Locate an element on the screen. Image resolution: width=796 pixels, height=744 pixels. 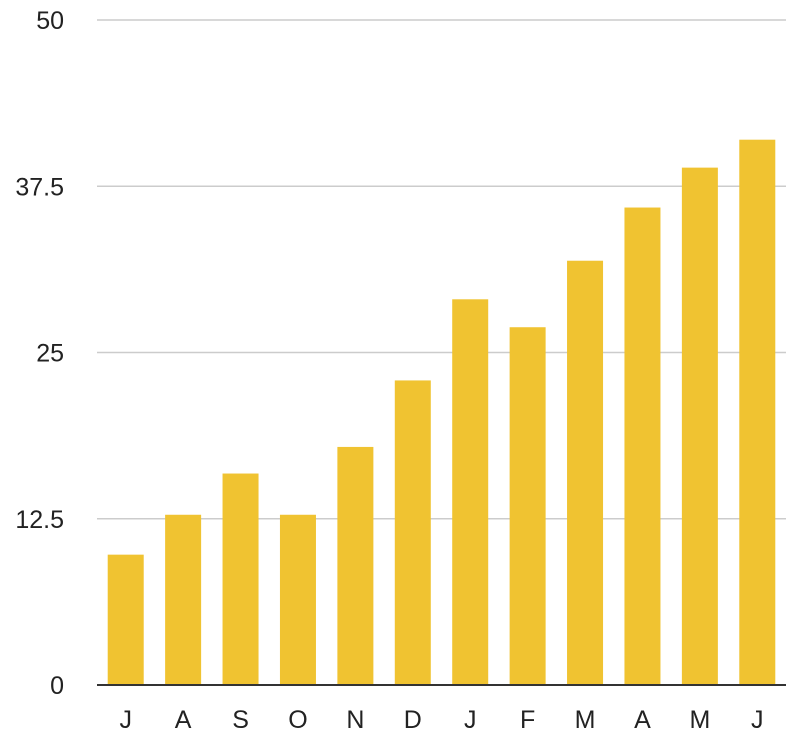
y-tick-label: 50 is located at coordinates (50, 21).